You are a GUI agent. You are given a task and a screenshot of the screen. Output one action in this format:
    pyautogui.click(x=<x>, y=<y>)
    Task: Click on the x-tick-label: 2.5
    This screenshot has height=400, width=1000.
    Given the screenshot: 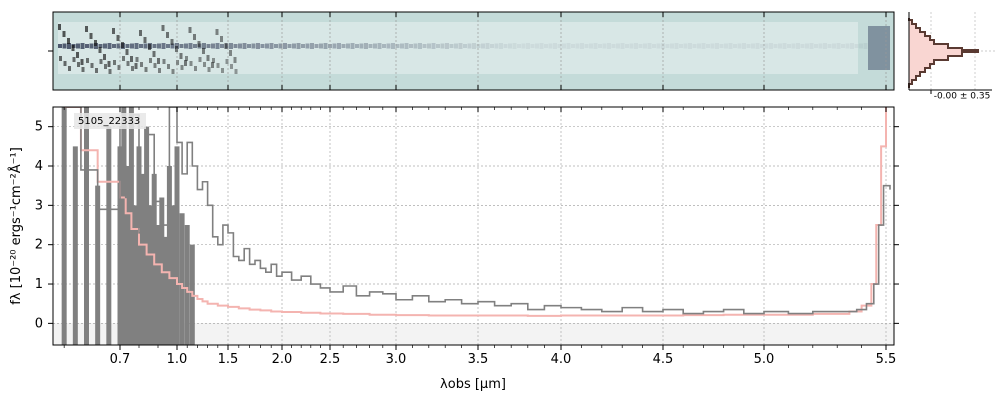 What is the action you would take?
    pyautogui.click(x=330, y=359)
    